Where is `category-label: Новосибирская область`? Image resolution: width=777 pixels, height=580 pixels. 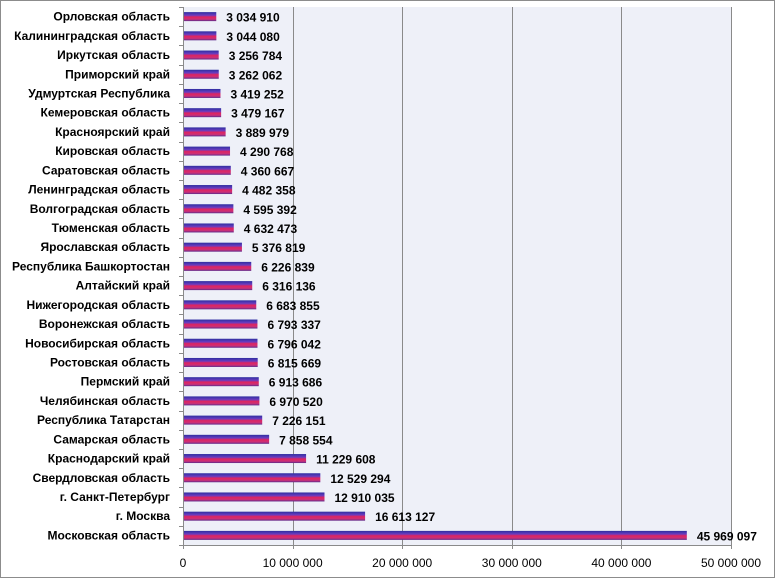 category-label: Новосибирская область is located at coordinates (97, 343).